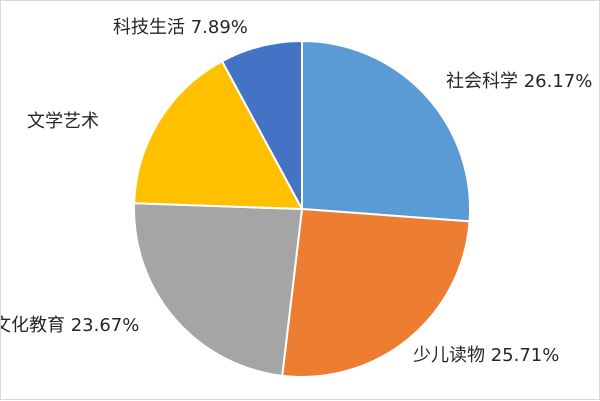  What do you see at coordinates (218, 135) in the screenshot?
I see `slice-literature-art` at bounding box center [218, 135].